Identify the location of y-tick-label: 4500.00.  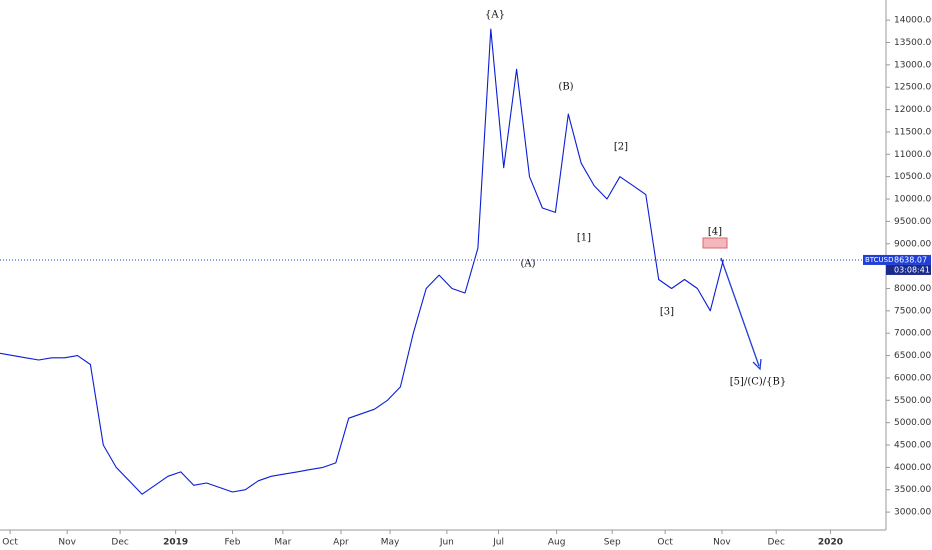
(912, 446).